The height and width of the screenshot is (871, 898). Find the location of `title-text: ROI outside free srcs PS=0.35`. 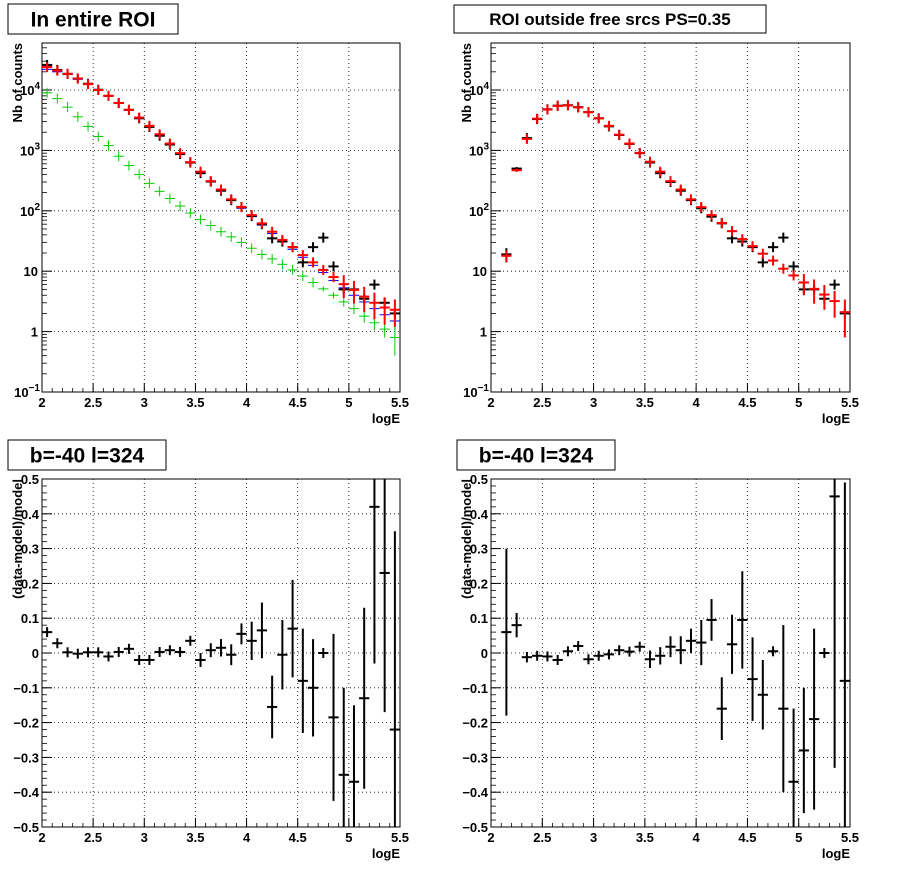

title-text: ROI outside free srcs PS=0.35 is located at coordinates (609, 19).